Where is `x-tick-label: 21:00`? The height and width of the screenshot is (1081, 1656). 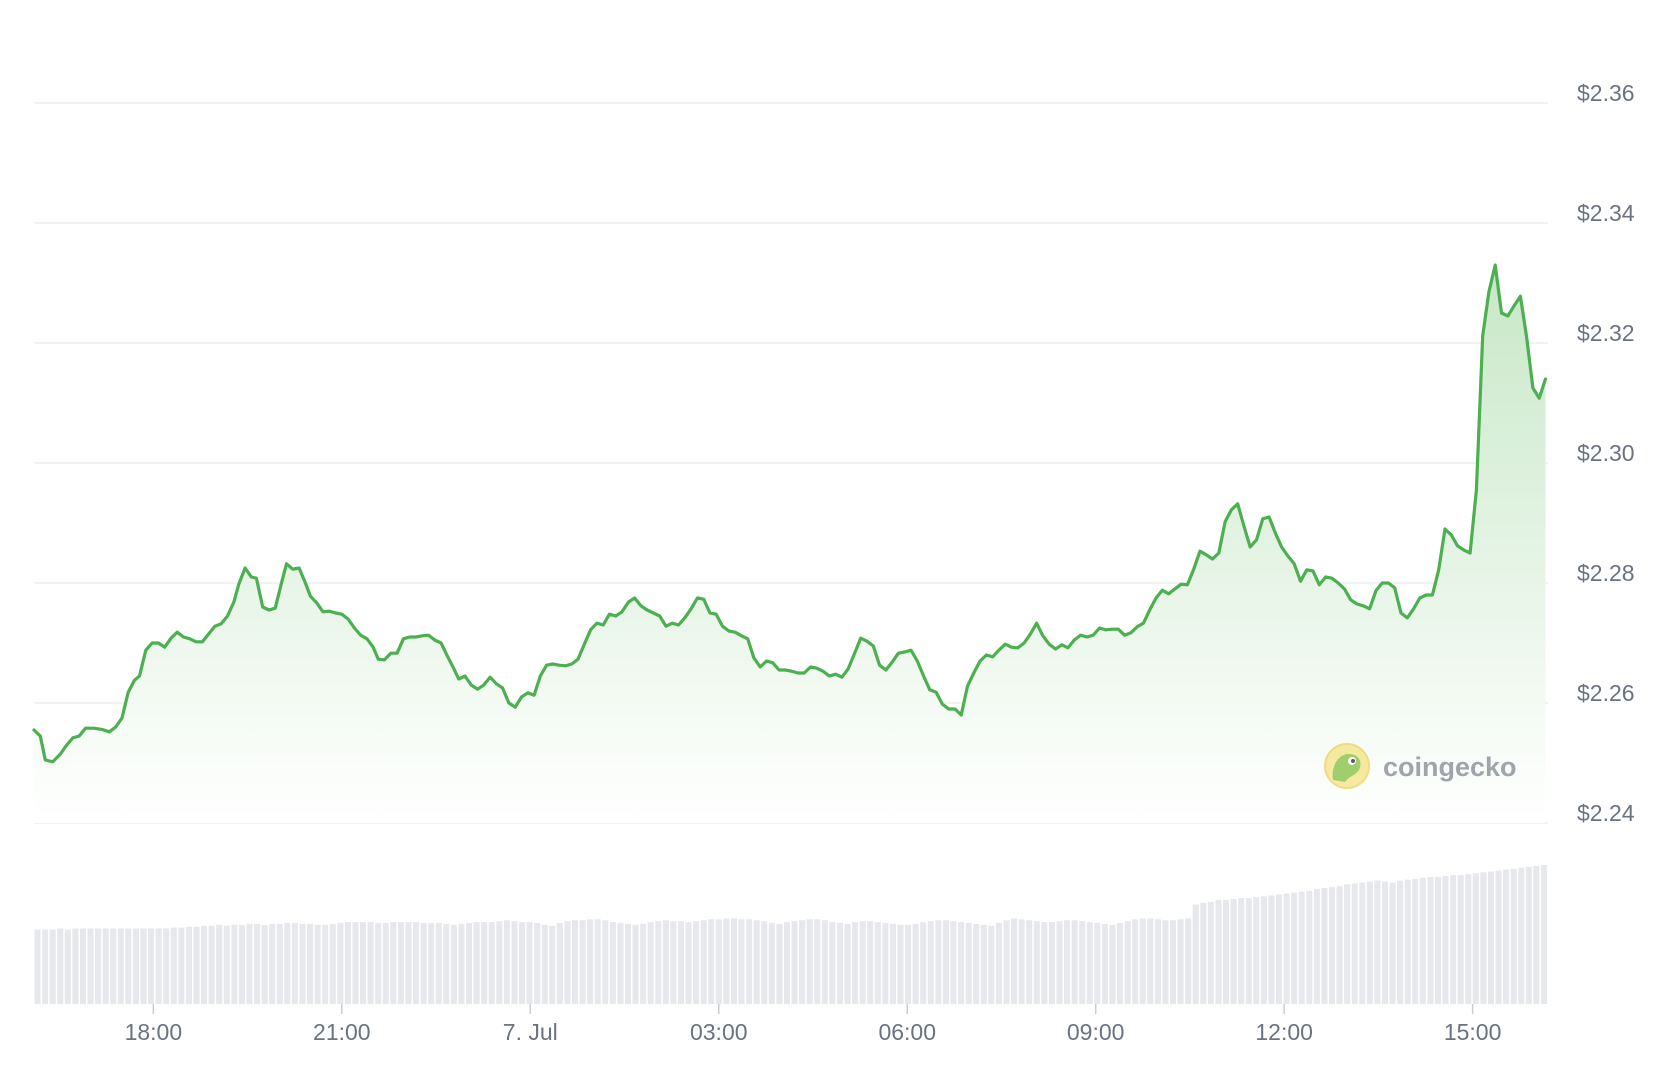
x-tick-label: 21:00 is located at coordinates (342, 1032).